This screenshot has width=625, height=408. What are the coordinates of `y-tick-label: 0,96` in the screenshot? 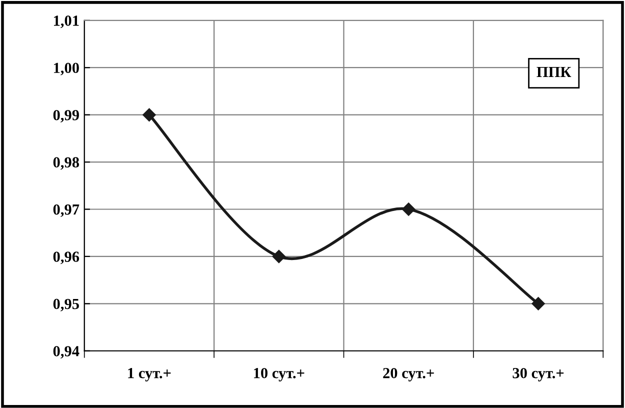 It's located at (66, 258).